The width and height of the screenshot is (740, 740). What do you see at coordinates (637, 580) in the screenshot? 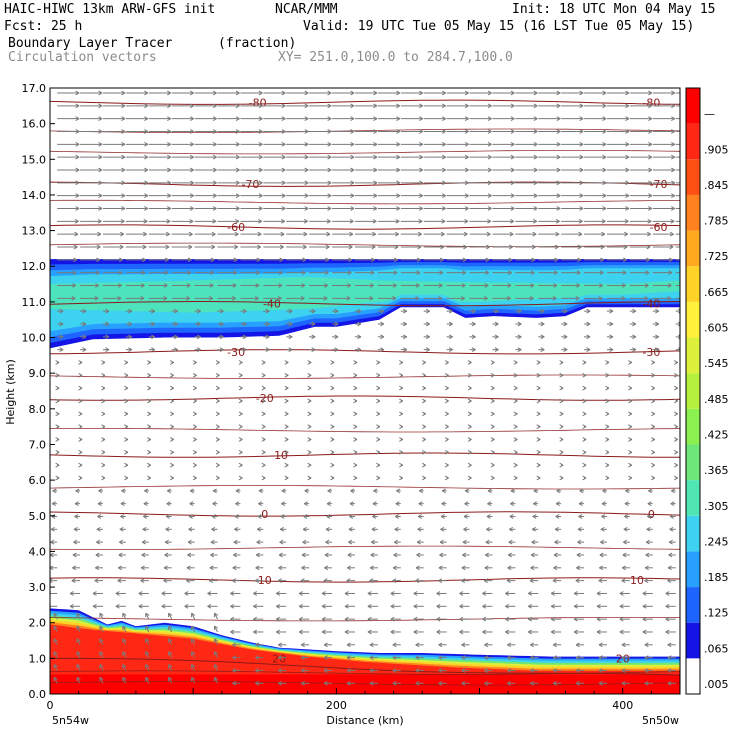
I see `contour-label: 10` at bounding box center [637, 580].